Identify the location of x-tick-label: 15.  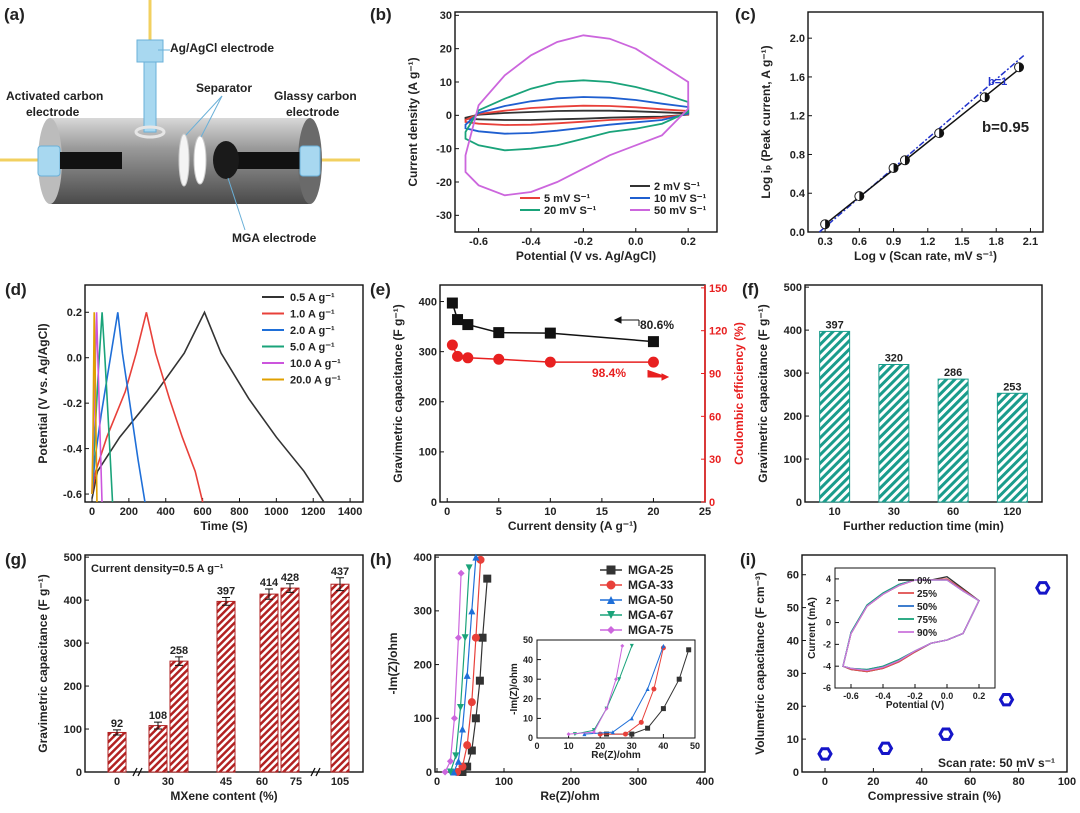
(602, 512).